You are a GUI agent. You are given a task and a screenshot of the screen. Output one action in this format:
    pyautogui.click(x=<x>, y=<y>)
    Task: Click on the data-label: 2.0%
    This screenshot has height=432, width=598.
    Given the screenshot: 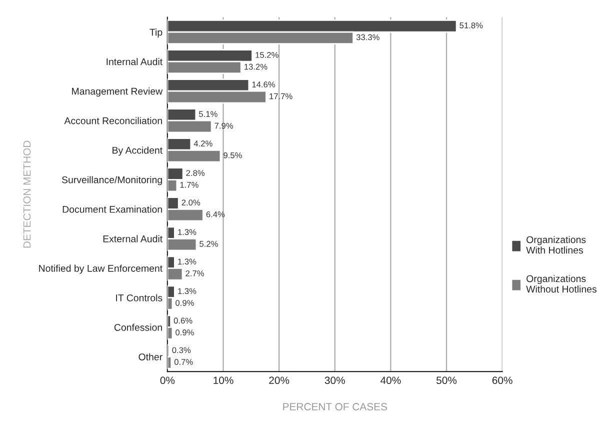 What is the action you would take?
    pyautogui.click(x=191, y=203)
    